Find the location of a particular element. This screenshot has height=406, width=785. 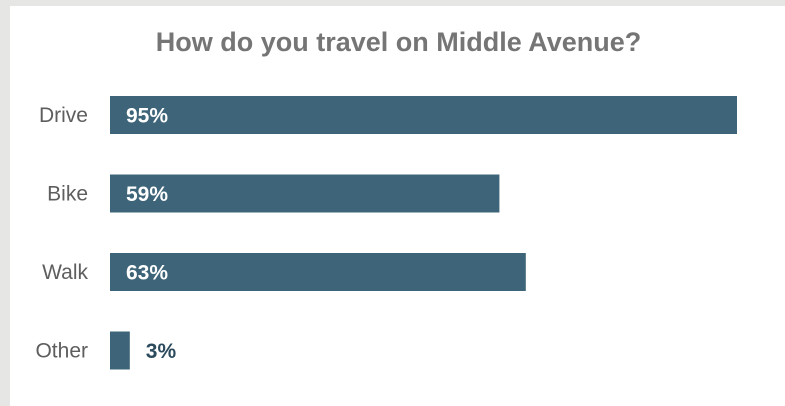

bar-drive is located at coordinates (423, 115).